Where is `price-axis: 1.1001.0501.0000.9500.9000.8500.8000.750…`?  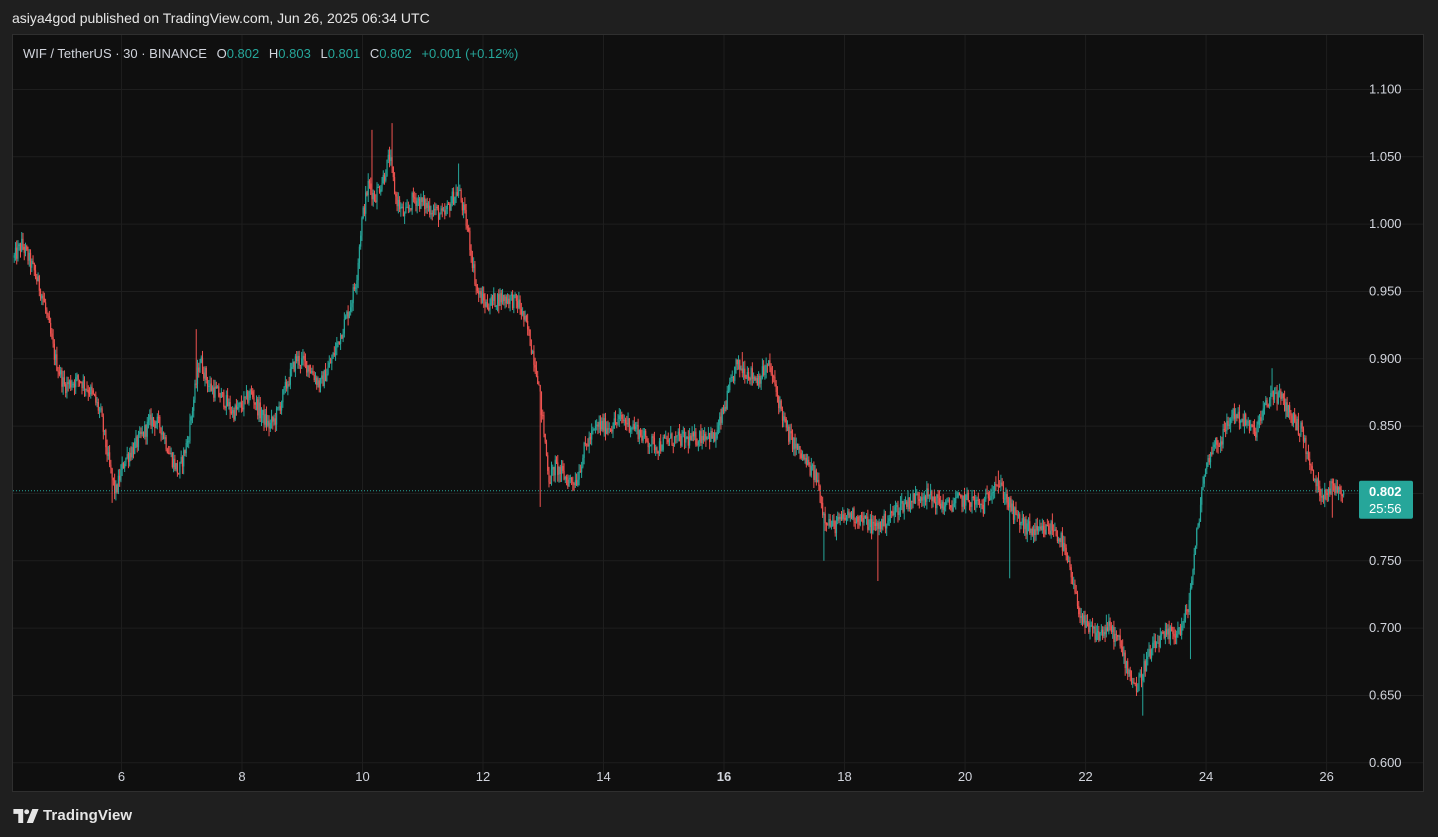 price-axis: 1.1001.0501.0000.9500.9000.8500.8000.750… is located at coordinates (1385, 425).